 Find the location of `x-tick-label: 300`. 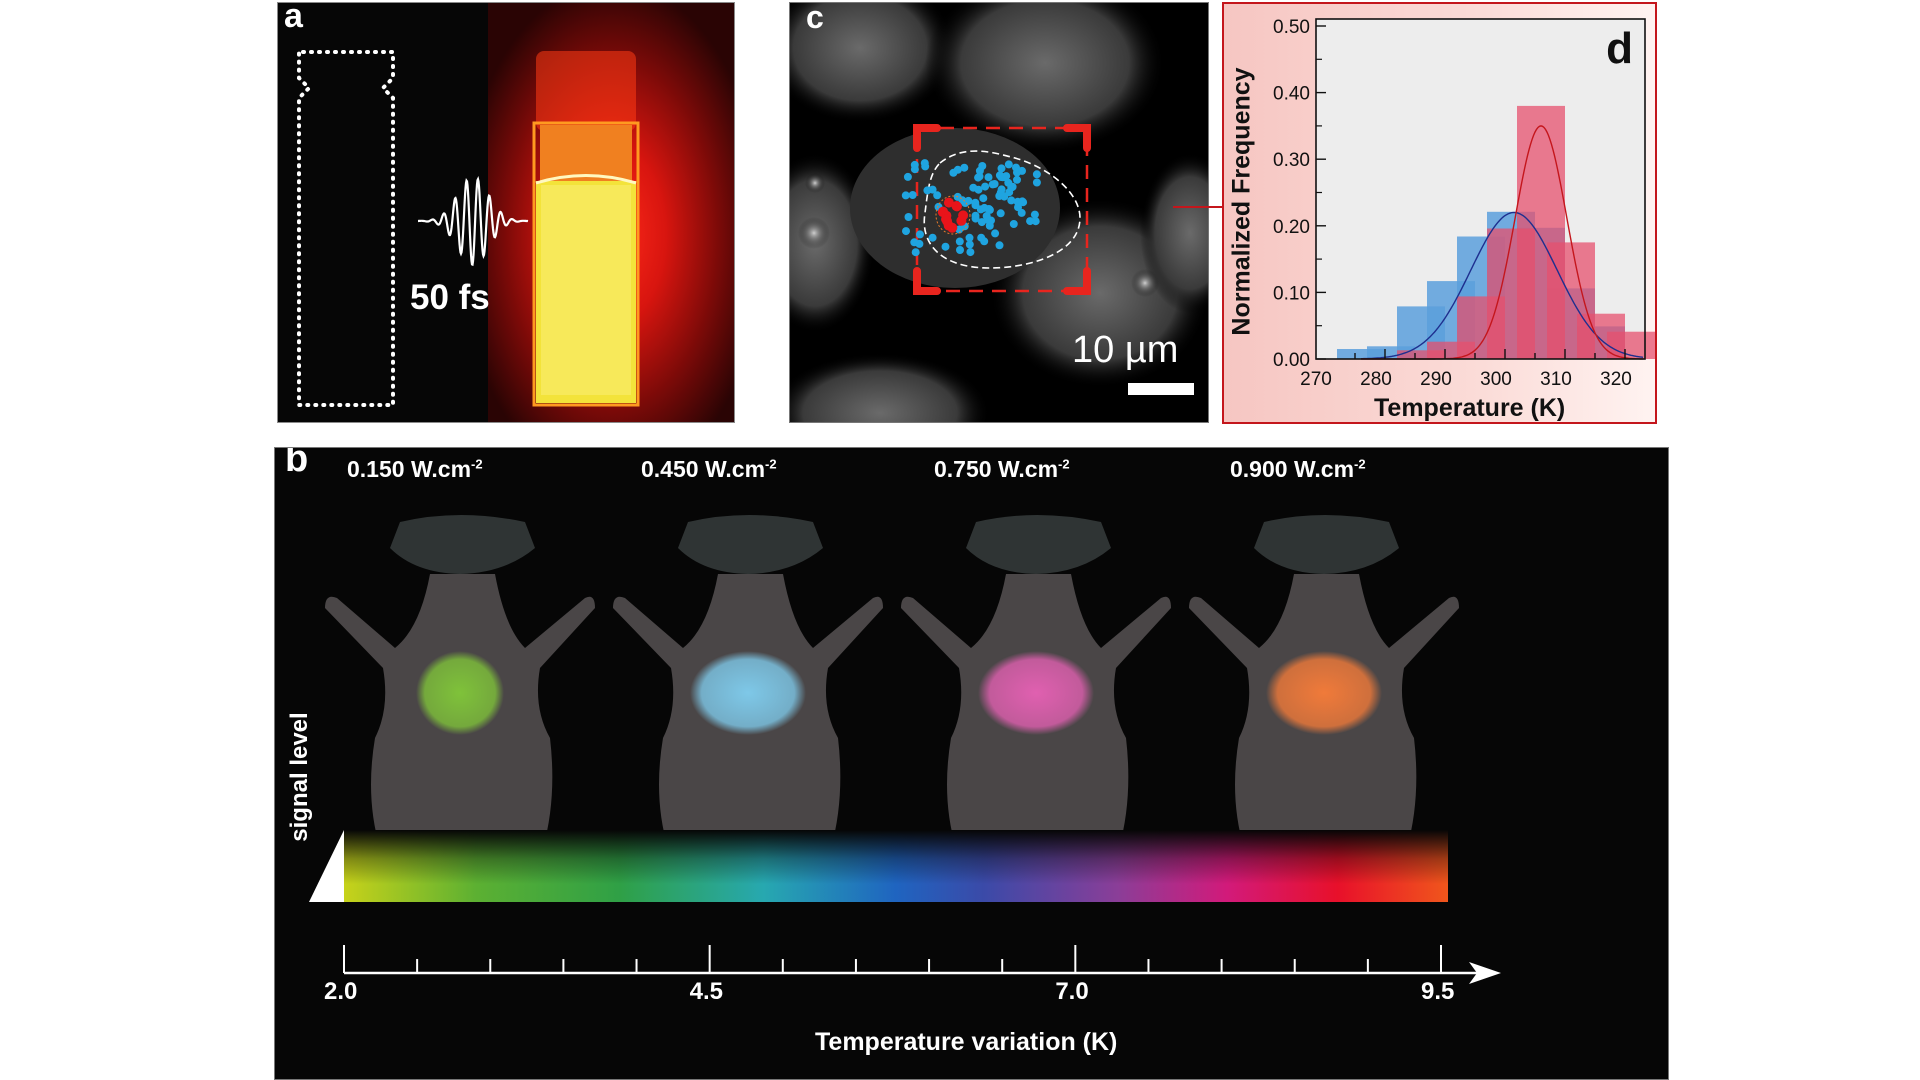

x-tick-label: 300 is located at coordinates (1496, 379).